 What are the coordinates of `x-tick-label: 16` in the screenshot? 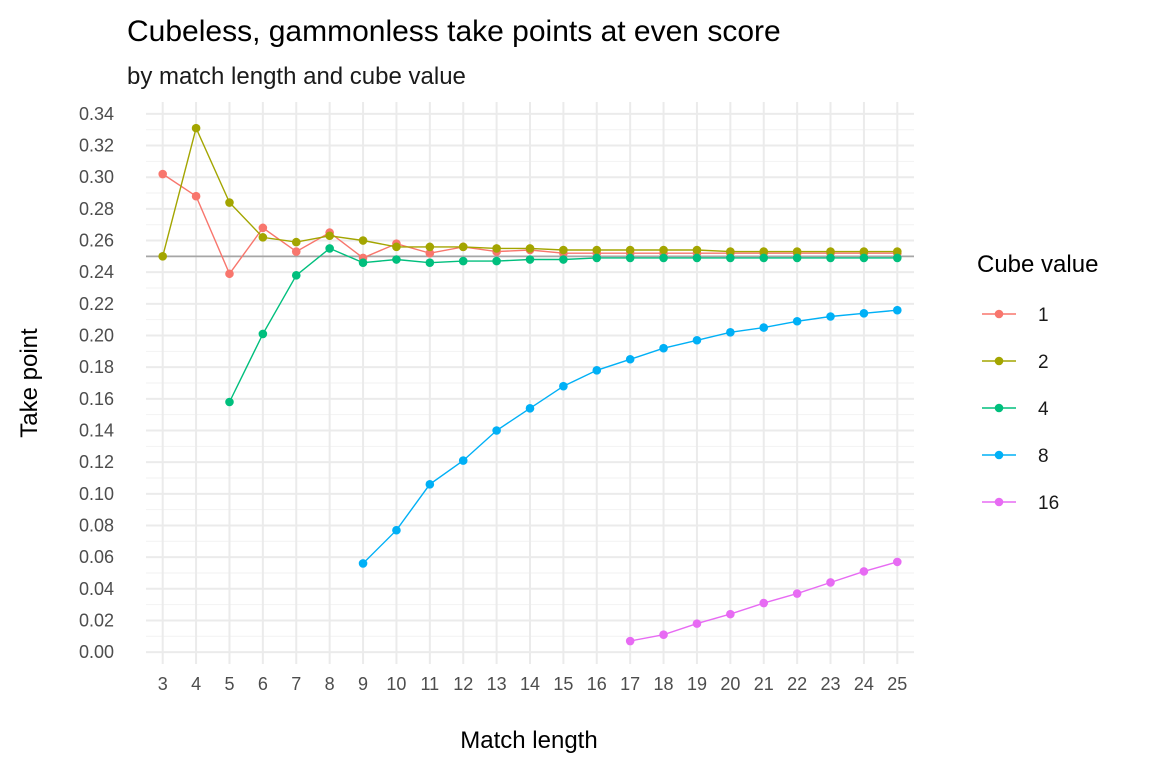 It's located at (597, 684).